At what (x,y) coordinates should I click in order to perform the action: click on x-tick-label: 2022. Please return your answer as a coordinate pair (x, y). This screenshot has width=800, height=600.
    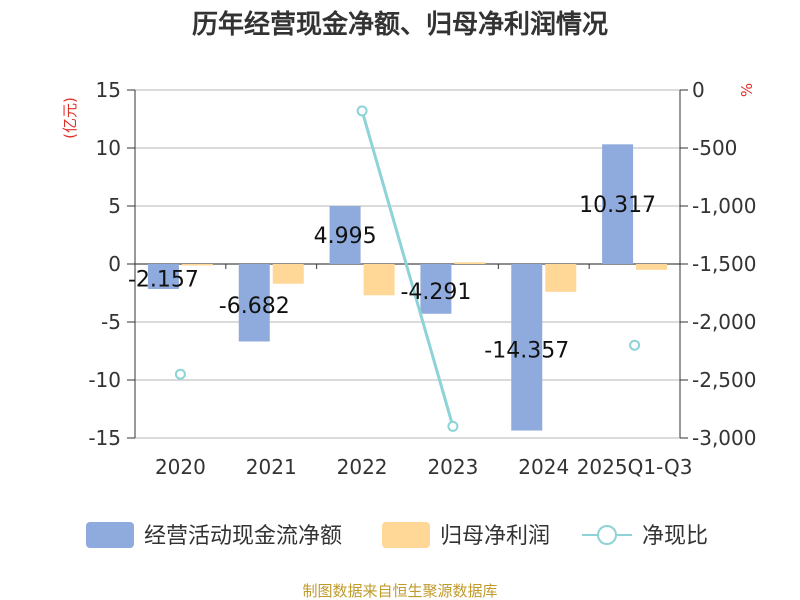
    Looking at the image, I should click on (362, 467).